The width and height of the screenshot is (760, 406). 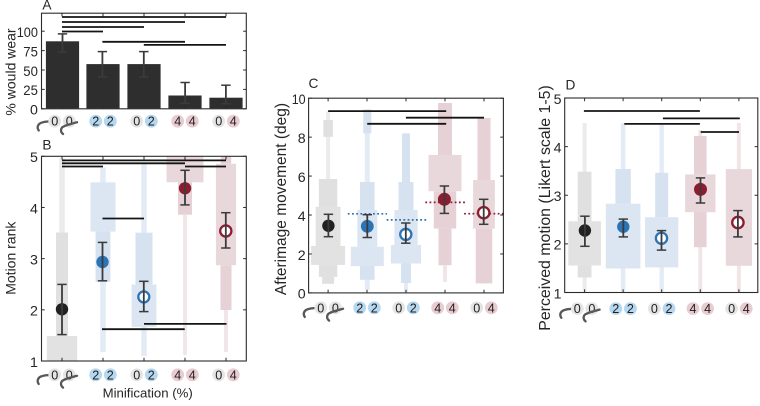 I want to click on svg-text: Afterimage movement (deg), so click(x=281, y=199).